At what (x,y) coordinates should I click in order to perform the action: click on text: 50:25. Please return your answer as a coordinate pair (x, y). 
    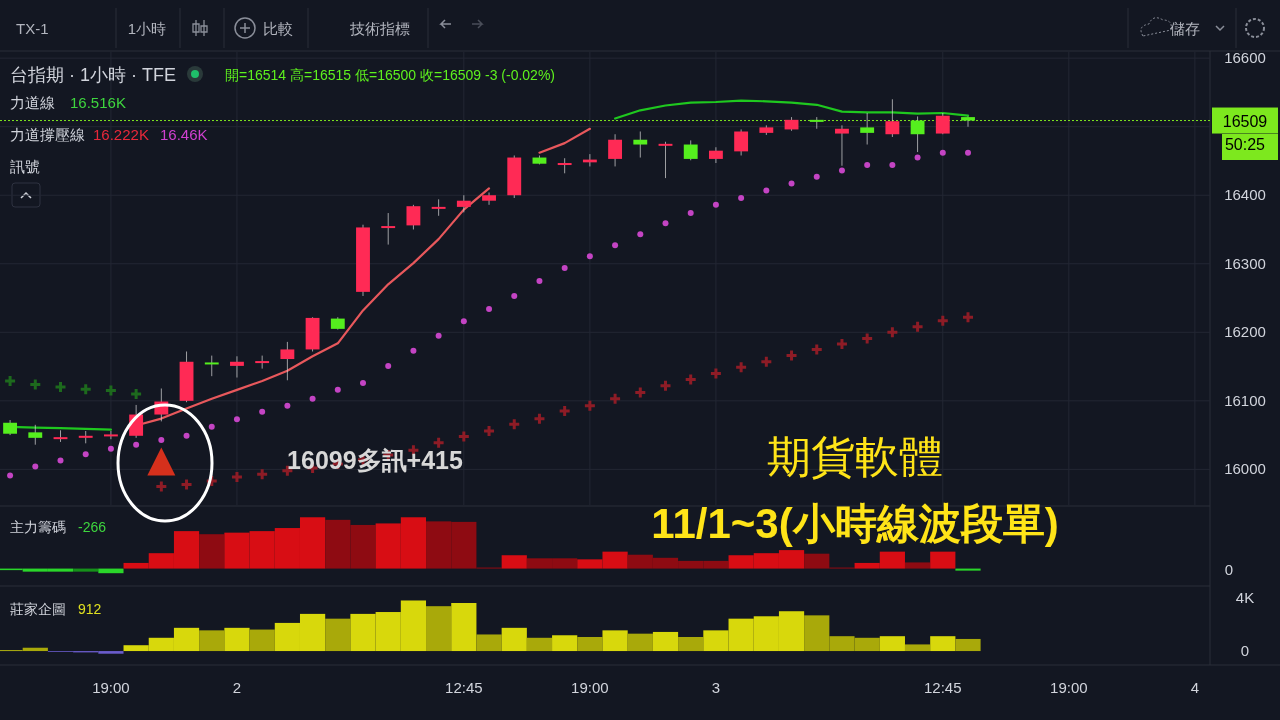
    Looking at the image, I should click on (1245, 144).